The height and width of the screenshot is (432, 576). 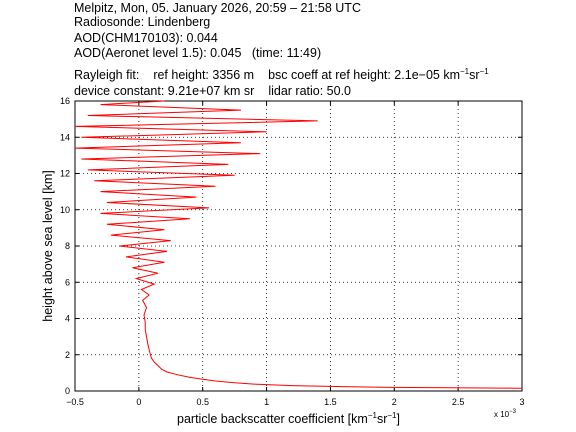 I want to click on y-tick-label: 14, so click(x=65, y=137).